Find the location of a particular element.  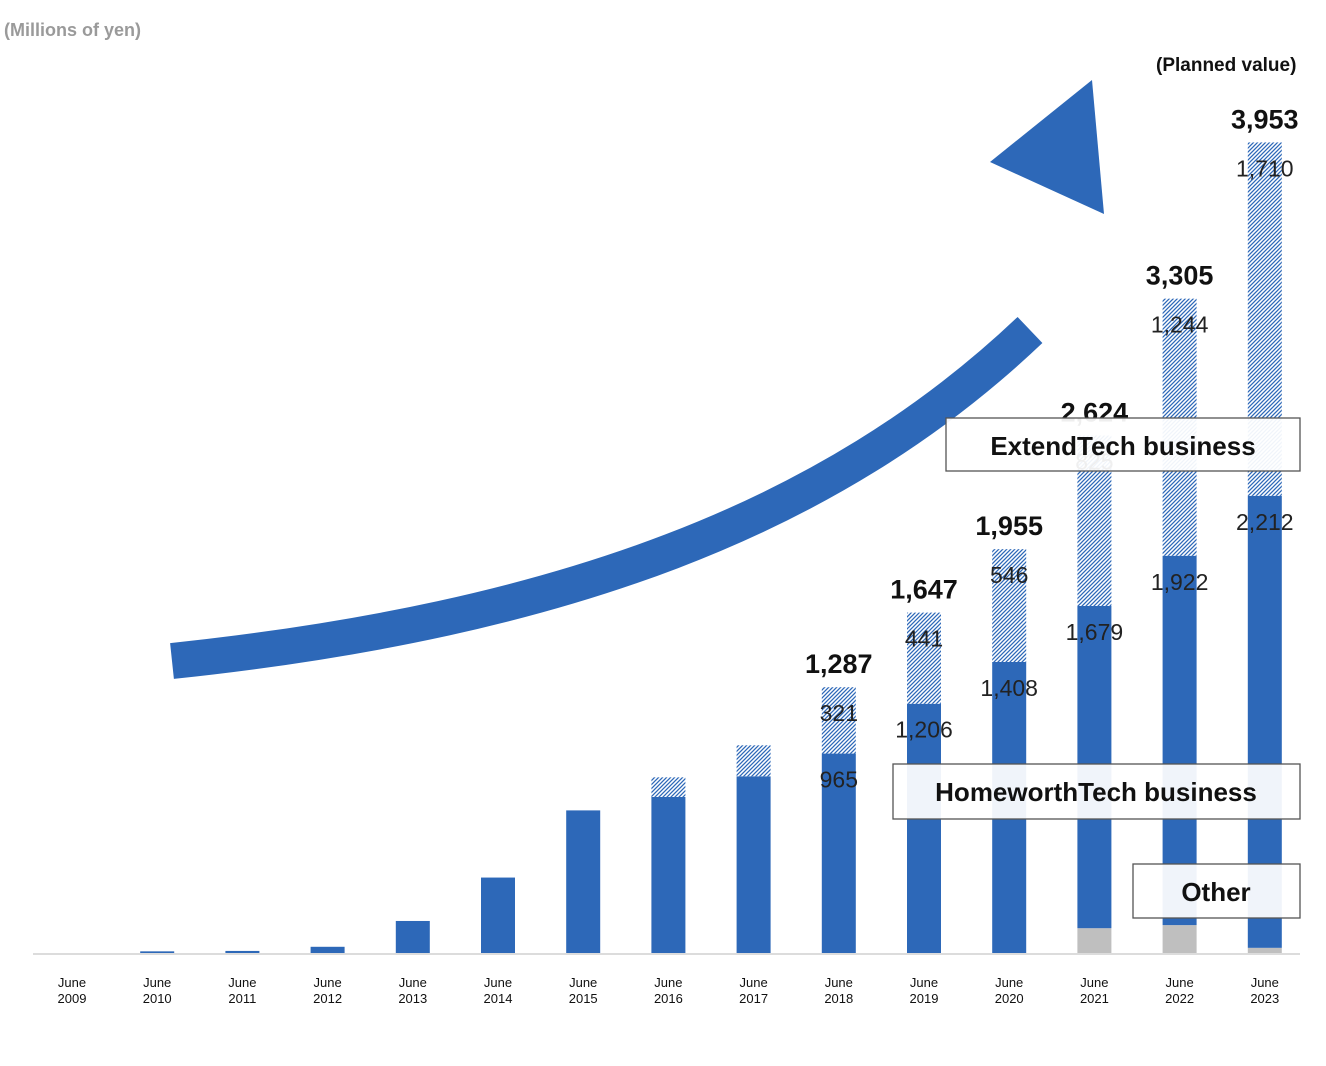

bar-extendtech-2018 is located at coordinates (838, 720).